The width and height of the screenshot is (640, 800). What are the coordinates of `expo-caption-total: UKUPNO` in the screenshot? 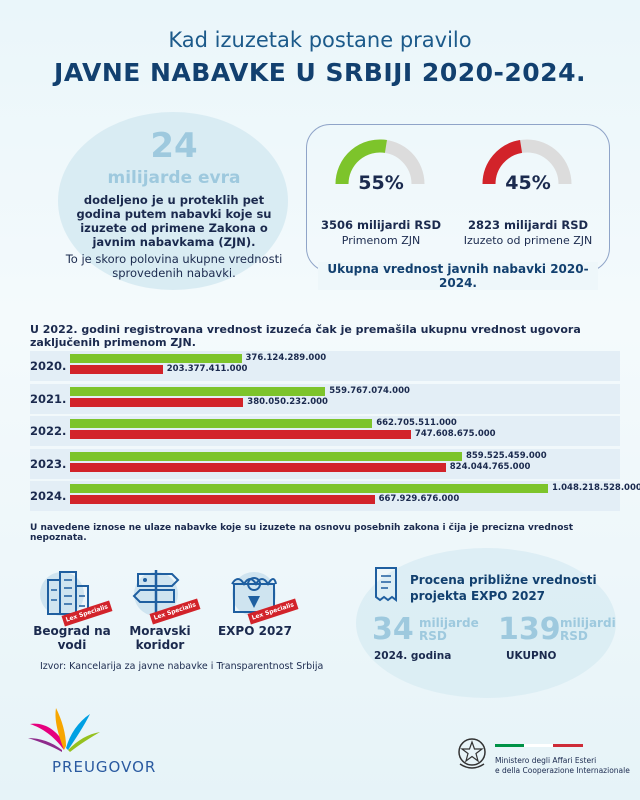 It's located at (531, 656).